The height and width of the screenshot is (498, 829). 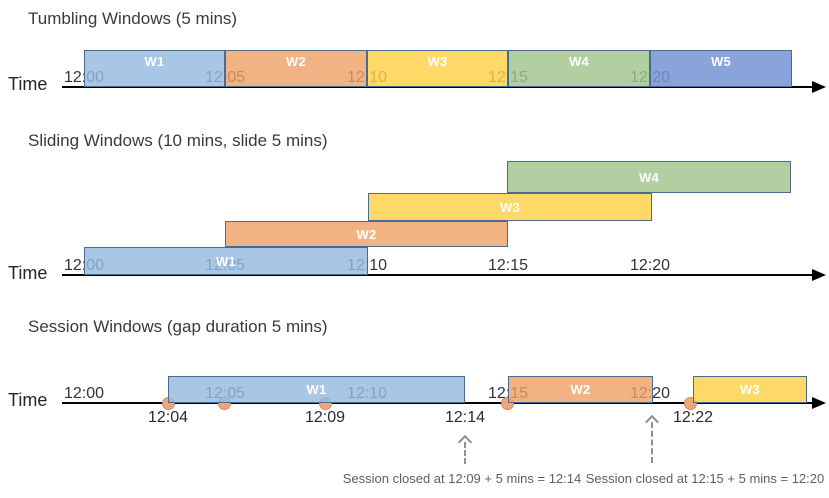 I want to click on tumbling-windows-title: Tumbling Windows (5 mins), so click(x=133, y=18).